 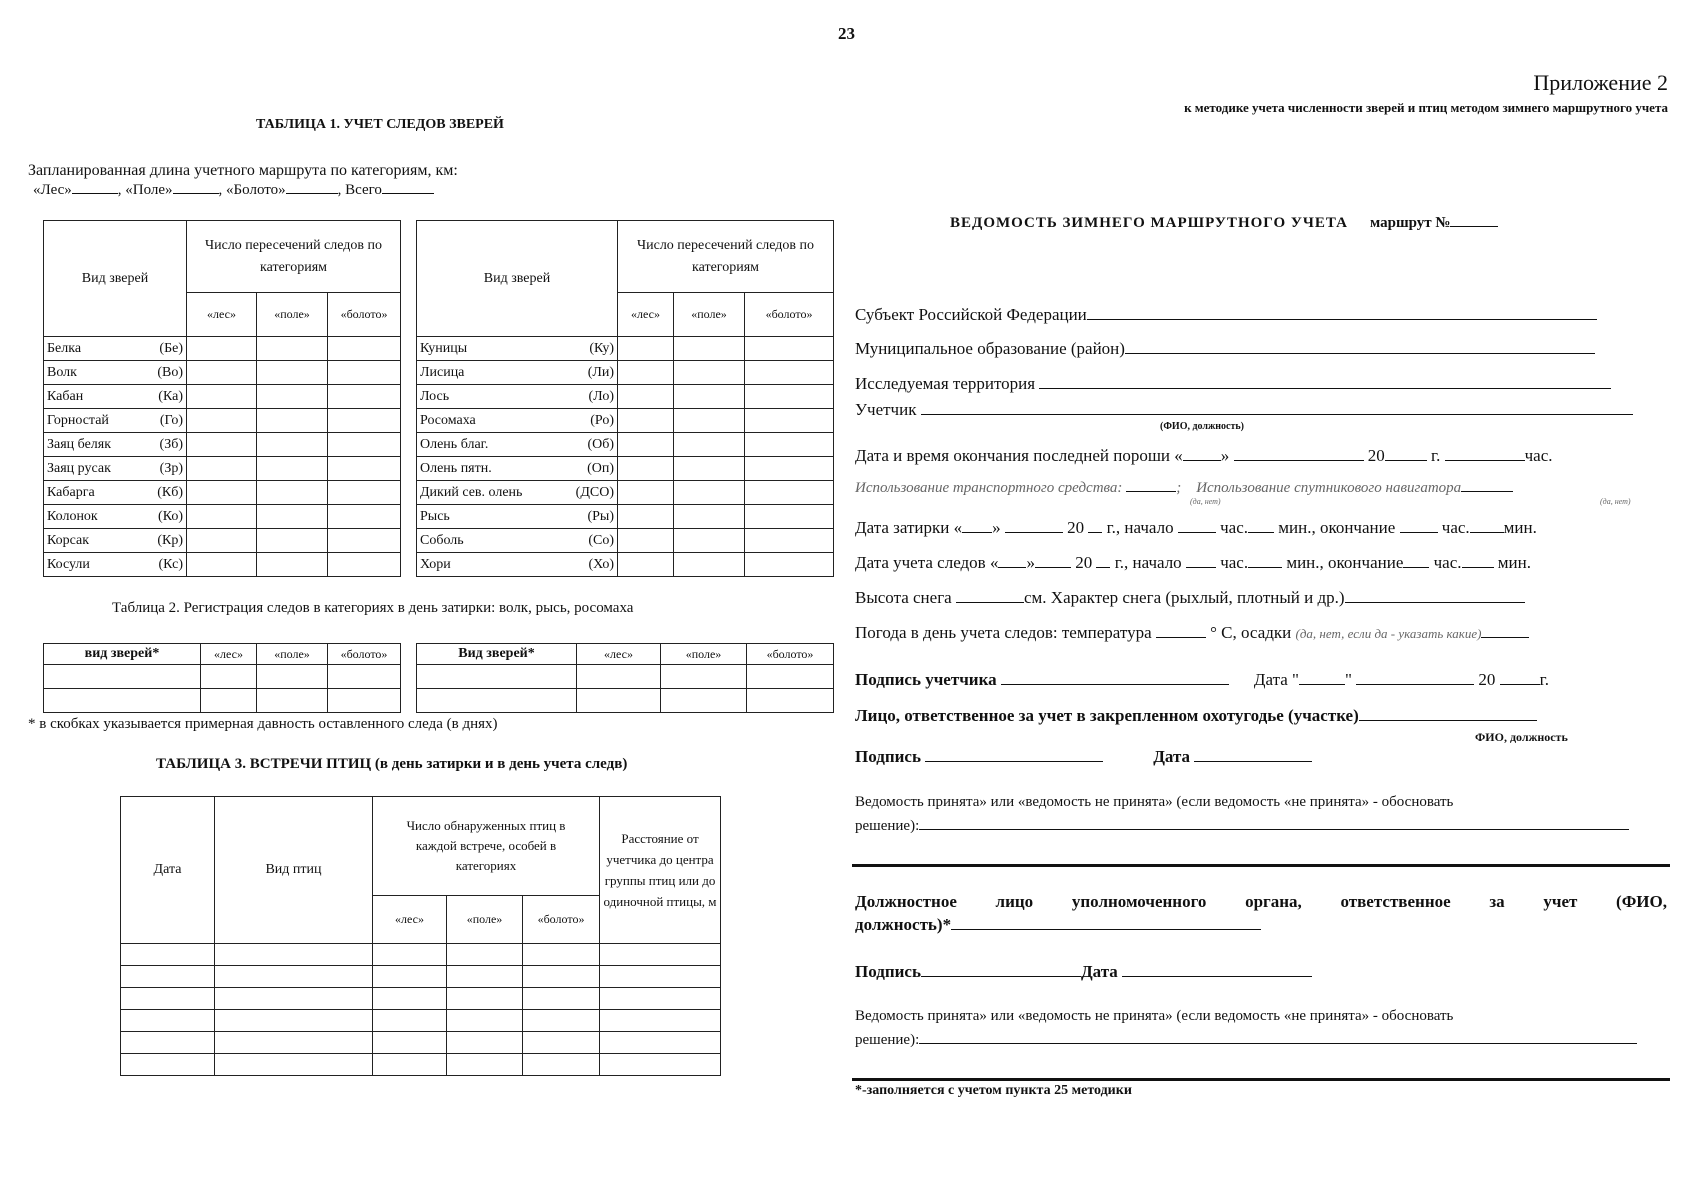 I want to click on last-snow-month-blank, so click(x=1298, y=460).